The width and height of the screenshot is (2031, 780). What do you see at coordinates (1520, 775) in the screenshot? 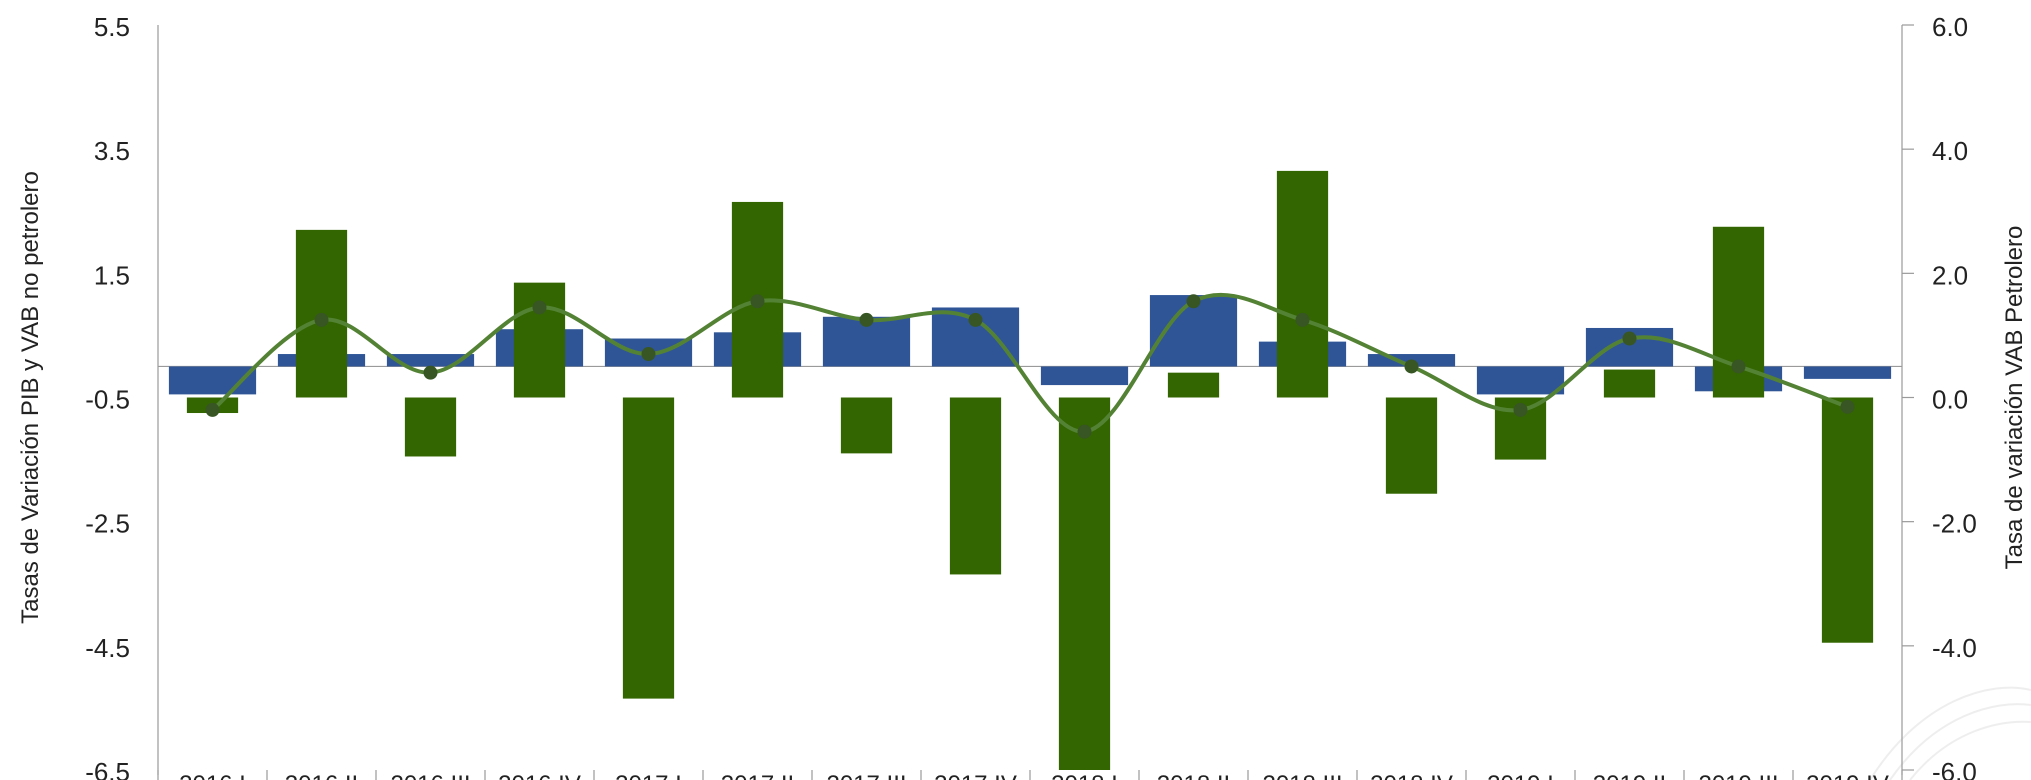
I see `x-tick-label: 2019 I` at bounding box center [1520, 775].